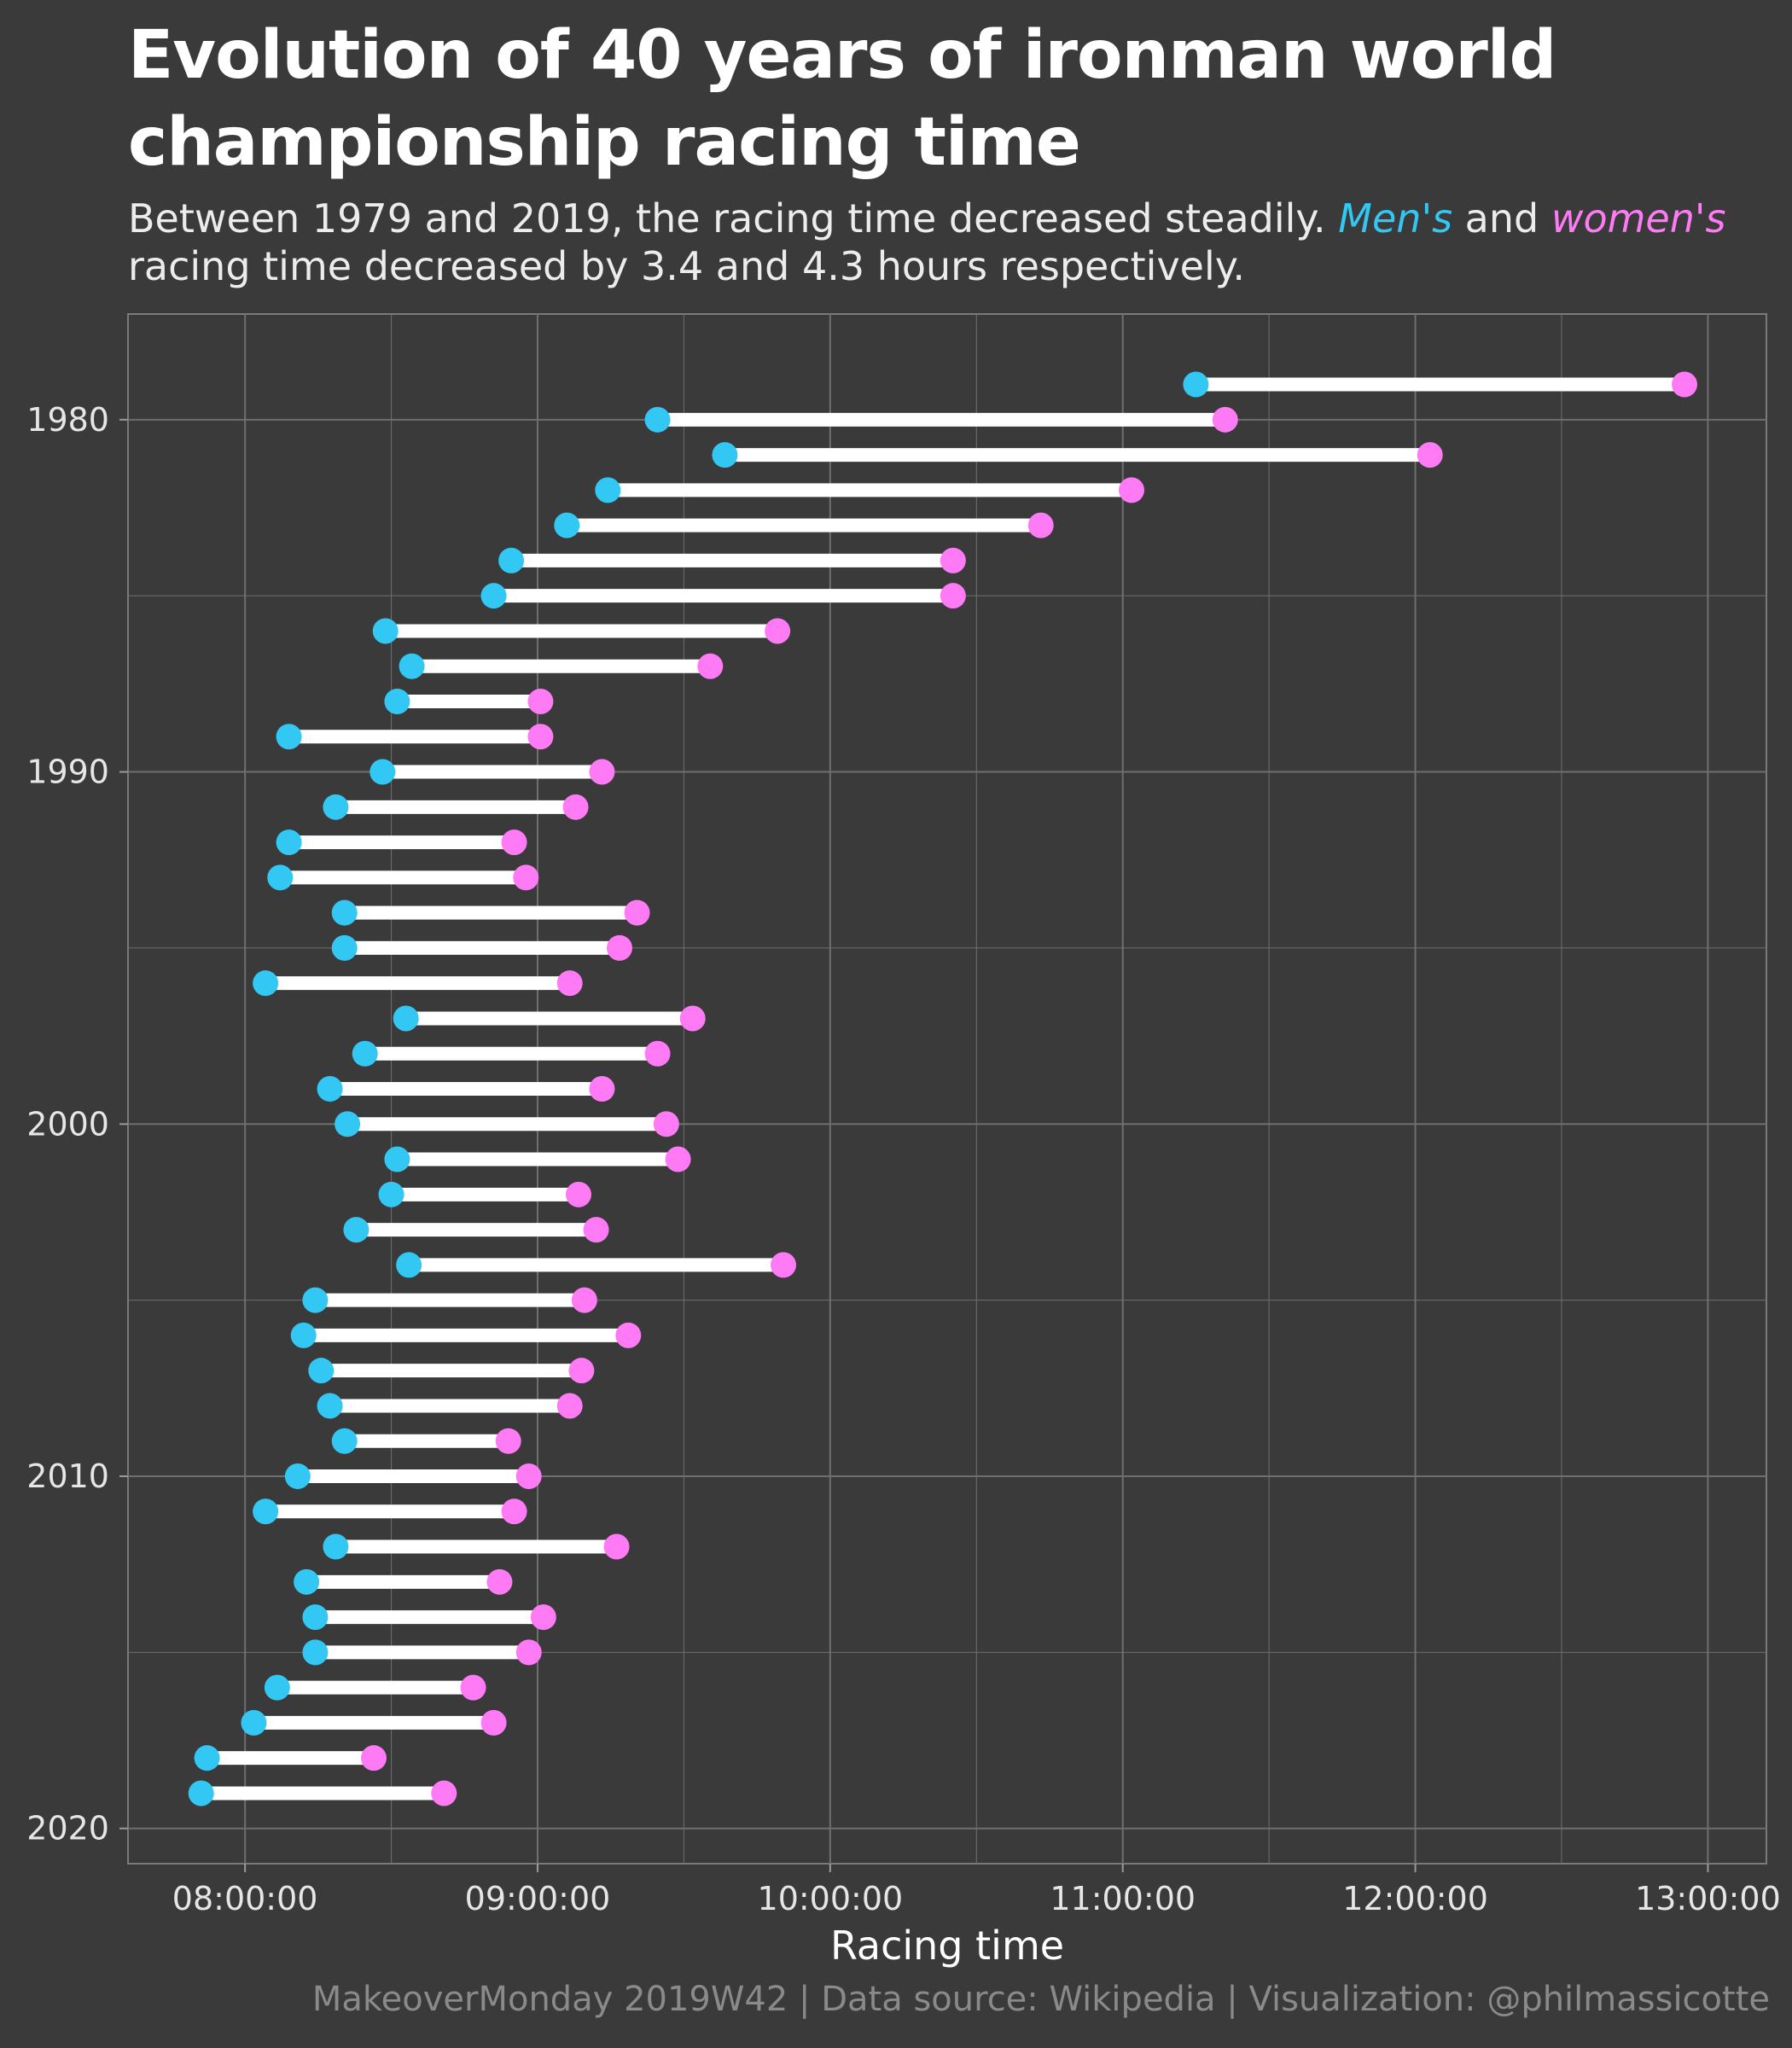 The image size is (1792, 2048). Describe the element at coordinates (619, 948) in the screenshot. I see `point-women-1995` at that location.